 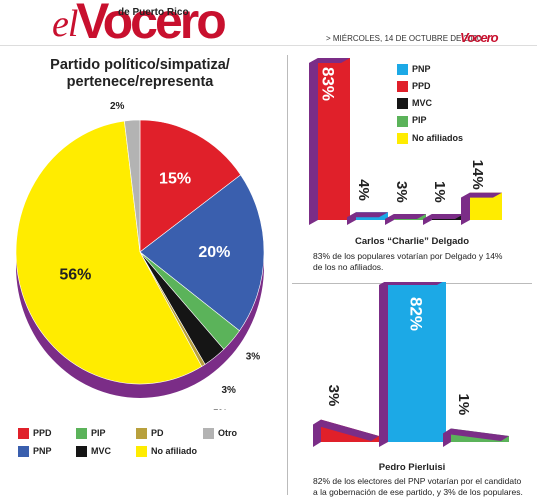 What do you see at coordinates (65, 24) in the screenshot?
I see `logo-el: el` at bounding box center [65, 24].